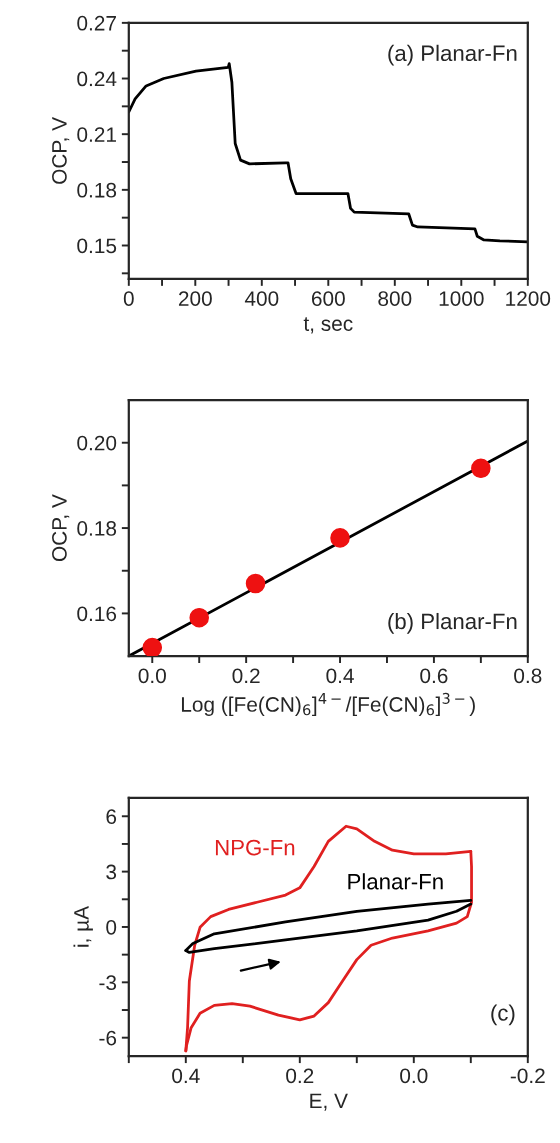 The width and height of the screenshot is (560, 1143). I want to click on series-label: NPG-Fn, so click(255, 847).